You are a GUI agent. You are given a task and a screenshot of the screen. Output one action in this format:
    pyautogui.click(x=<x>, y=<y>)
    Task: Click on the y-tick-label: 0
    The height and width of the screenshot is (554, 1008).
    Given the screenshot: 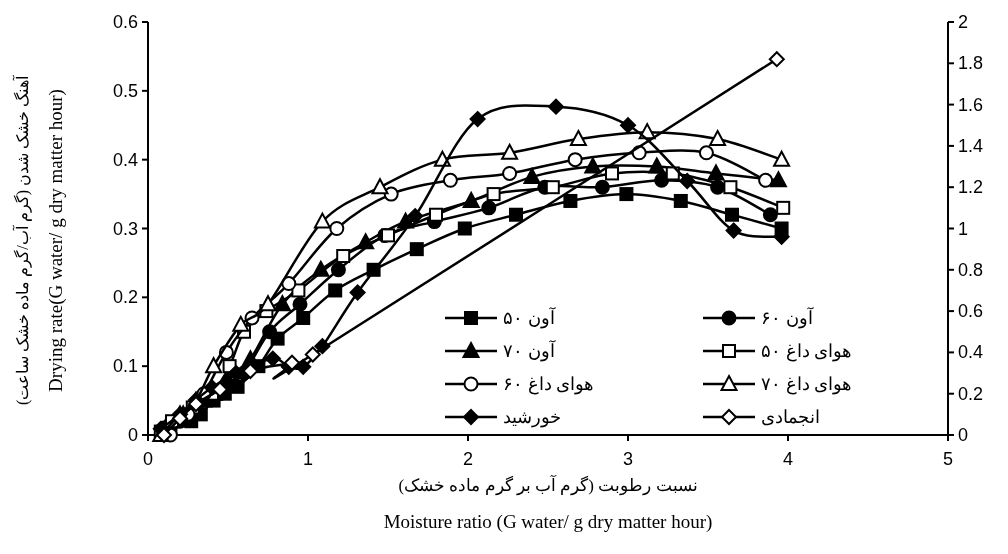 What is the action you would take?
    pyautogui.click(x=132, y=435)
    